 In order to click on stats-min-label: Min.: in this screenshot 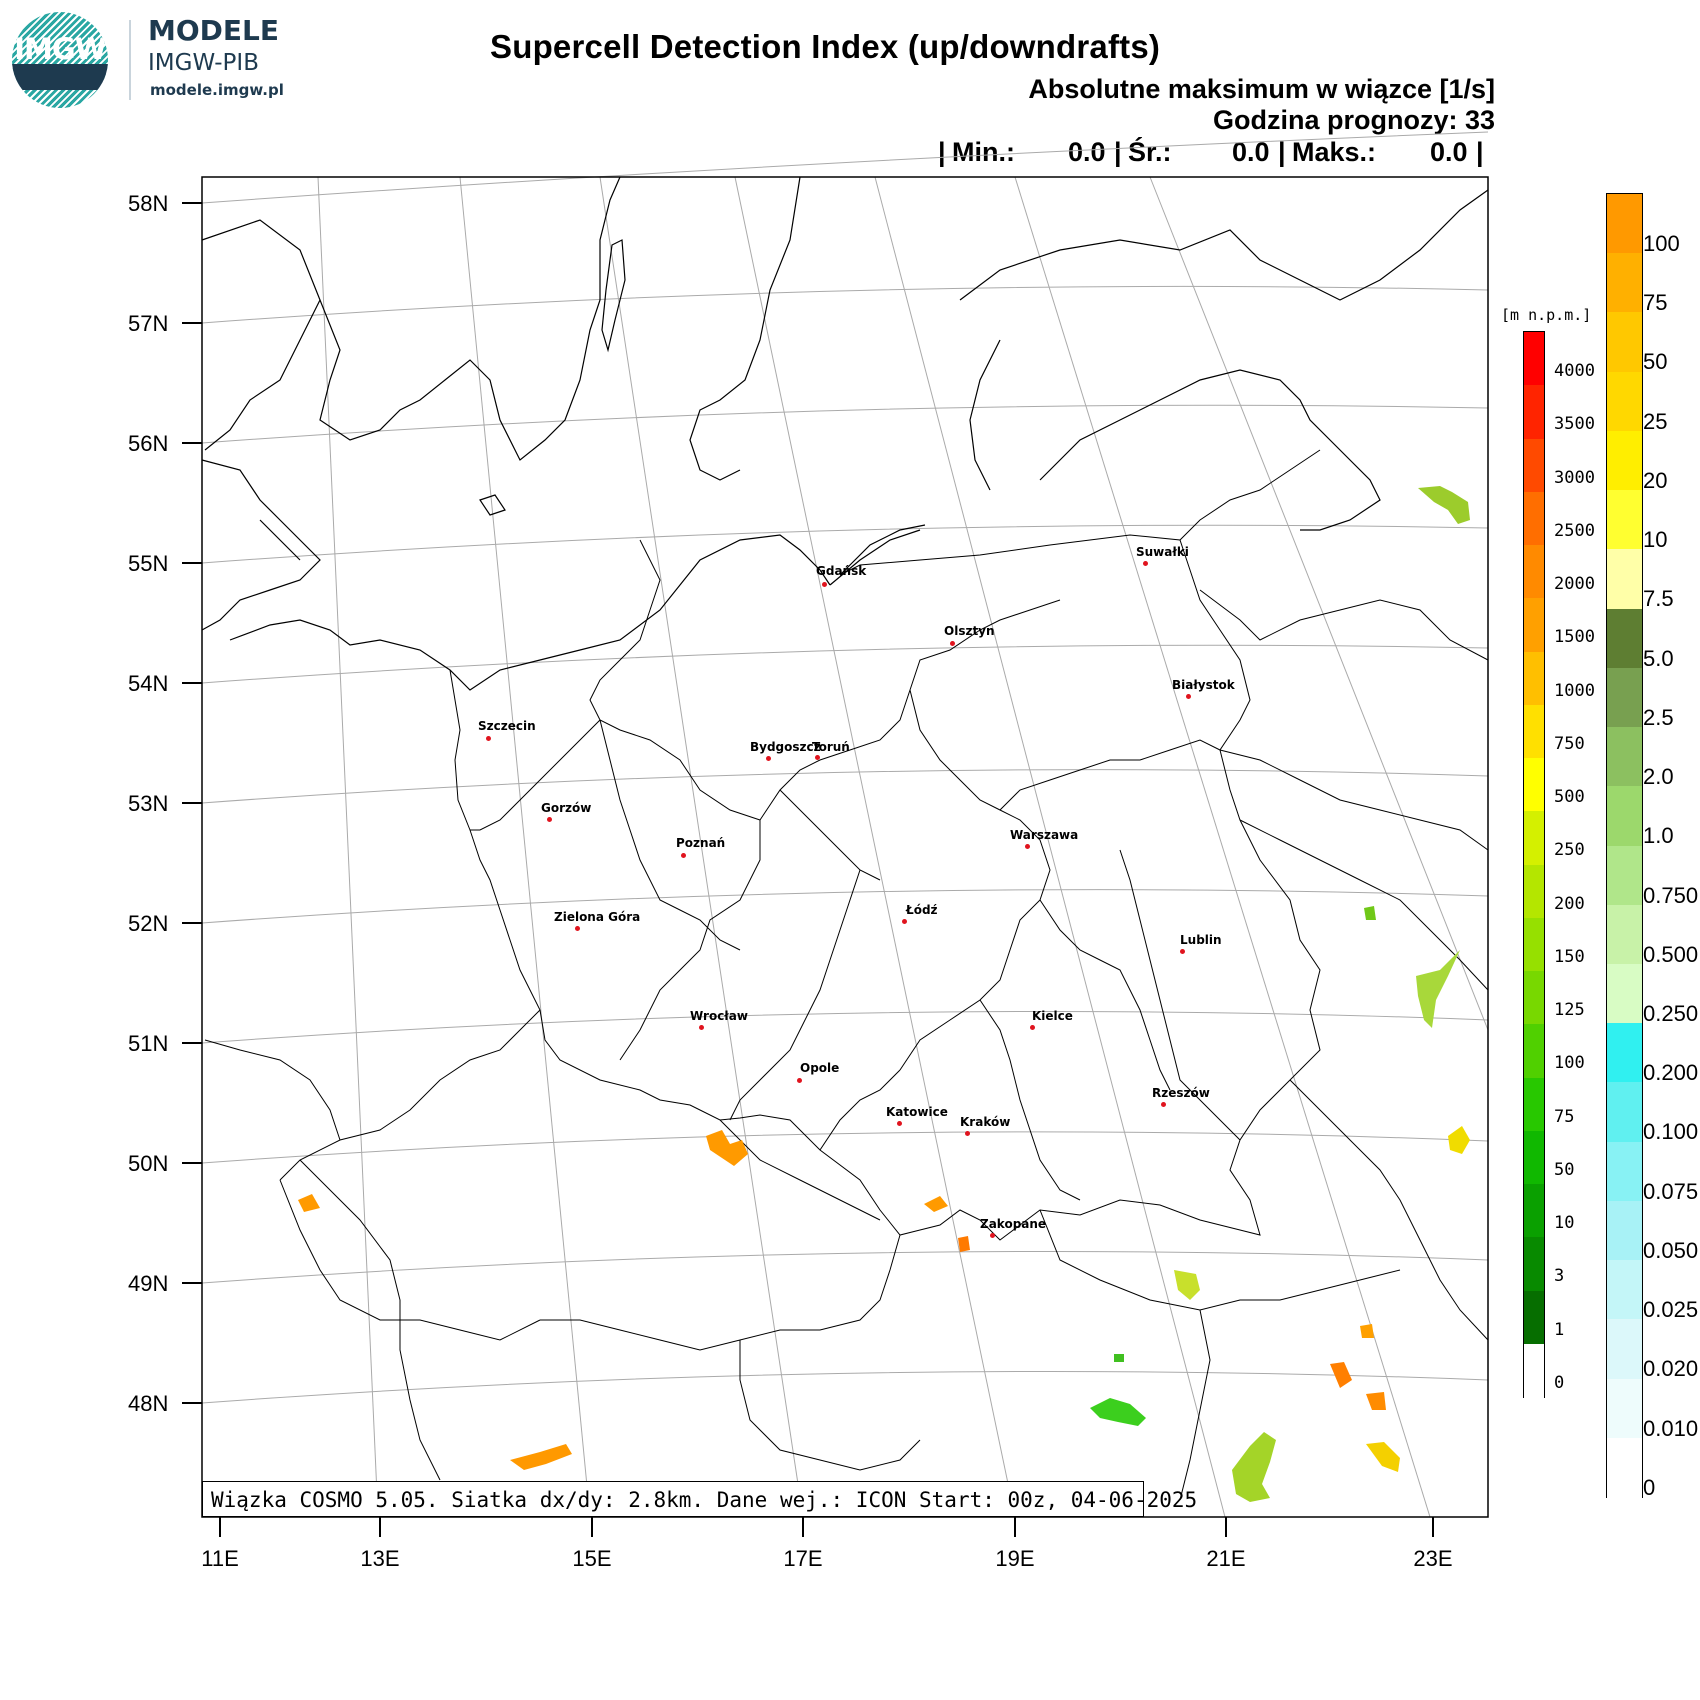, I will do `click(983, 152)`.